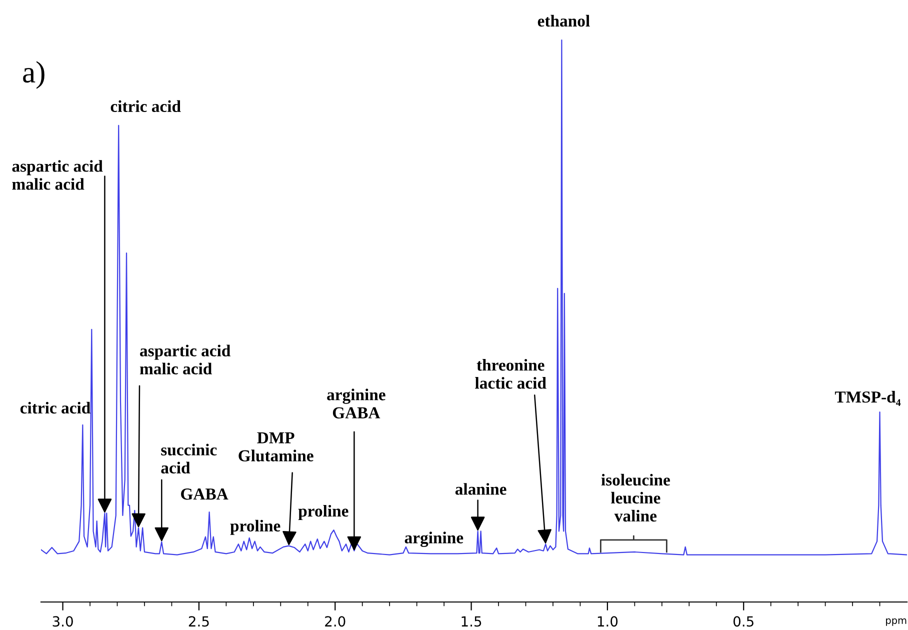 Image resolution: width=908 pixels, height=630 pixels. What do you see at coordinates (335, 621) in the screenshot?
I see `x-tick-label: 2.0` at bounding box center [335, 621].